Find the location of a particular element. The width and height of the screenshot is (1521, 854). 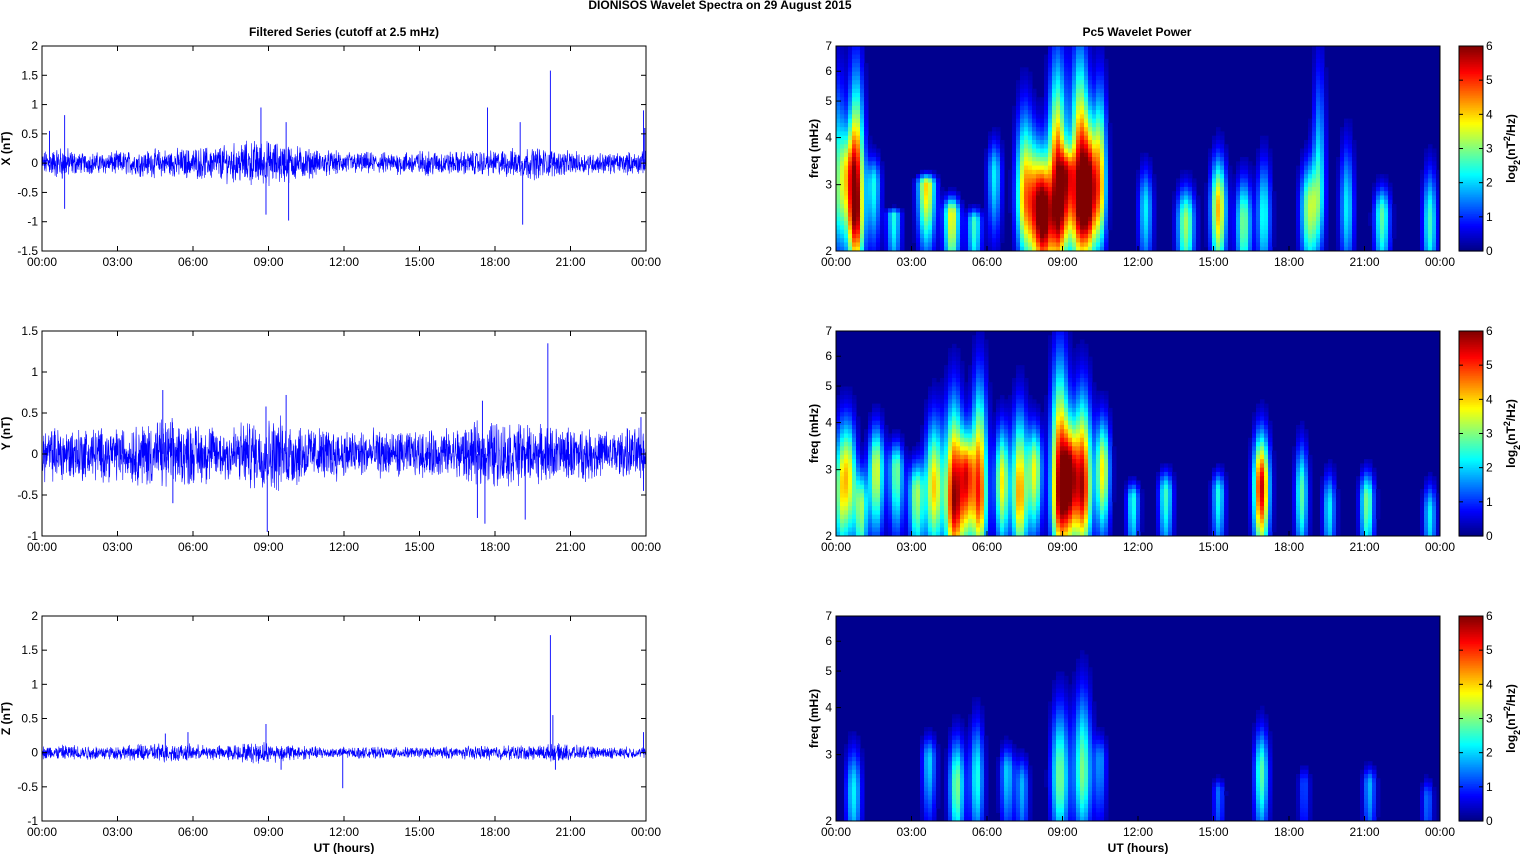

y-axis-label: Y (nT) is located at coordinates (6, 434).